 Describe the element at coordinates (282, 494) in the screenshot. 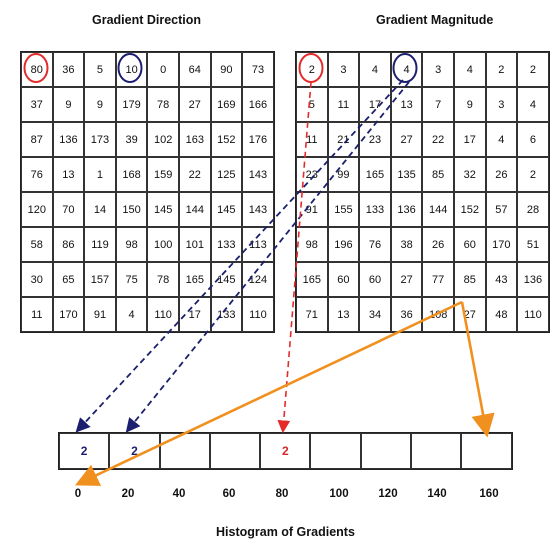

I see `histogram-tick-label: 80` at that location.